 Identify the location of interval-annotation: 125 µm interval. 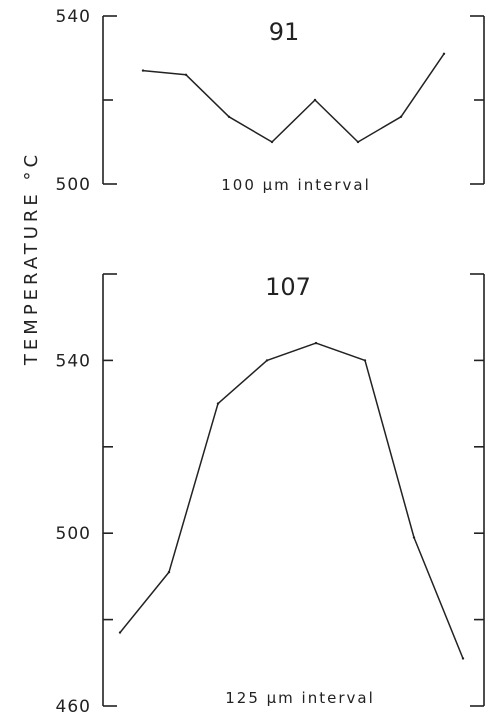
(300, 698).